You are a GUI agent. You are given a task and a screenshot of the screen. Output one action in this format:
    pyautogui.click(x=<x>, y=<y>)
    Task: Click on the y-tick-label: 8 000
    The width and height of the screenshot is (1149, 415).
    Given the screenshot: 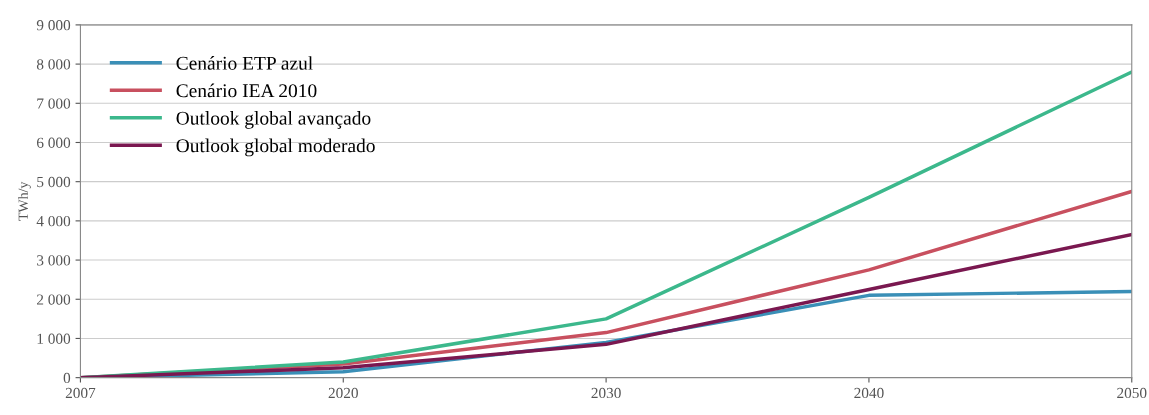 What is the action you would take?
    pyautogui.click(x=53, y=64)
    